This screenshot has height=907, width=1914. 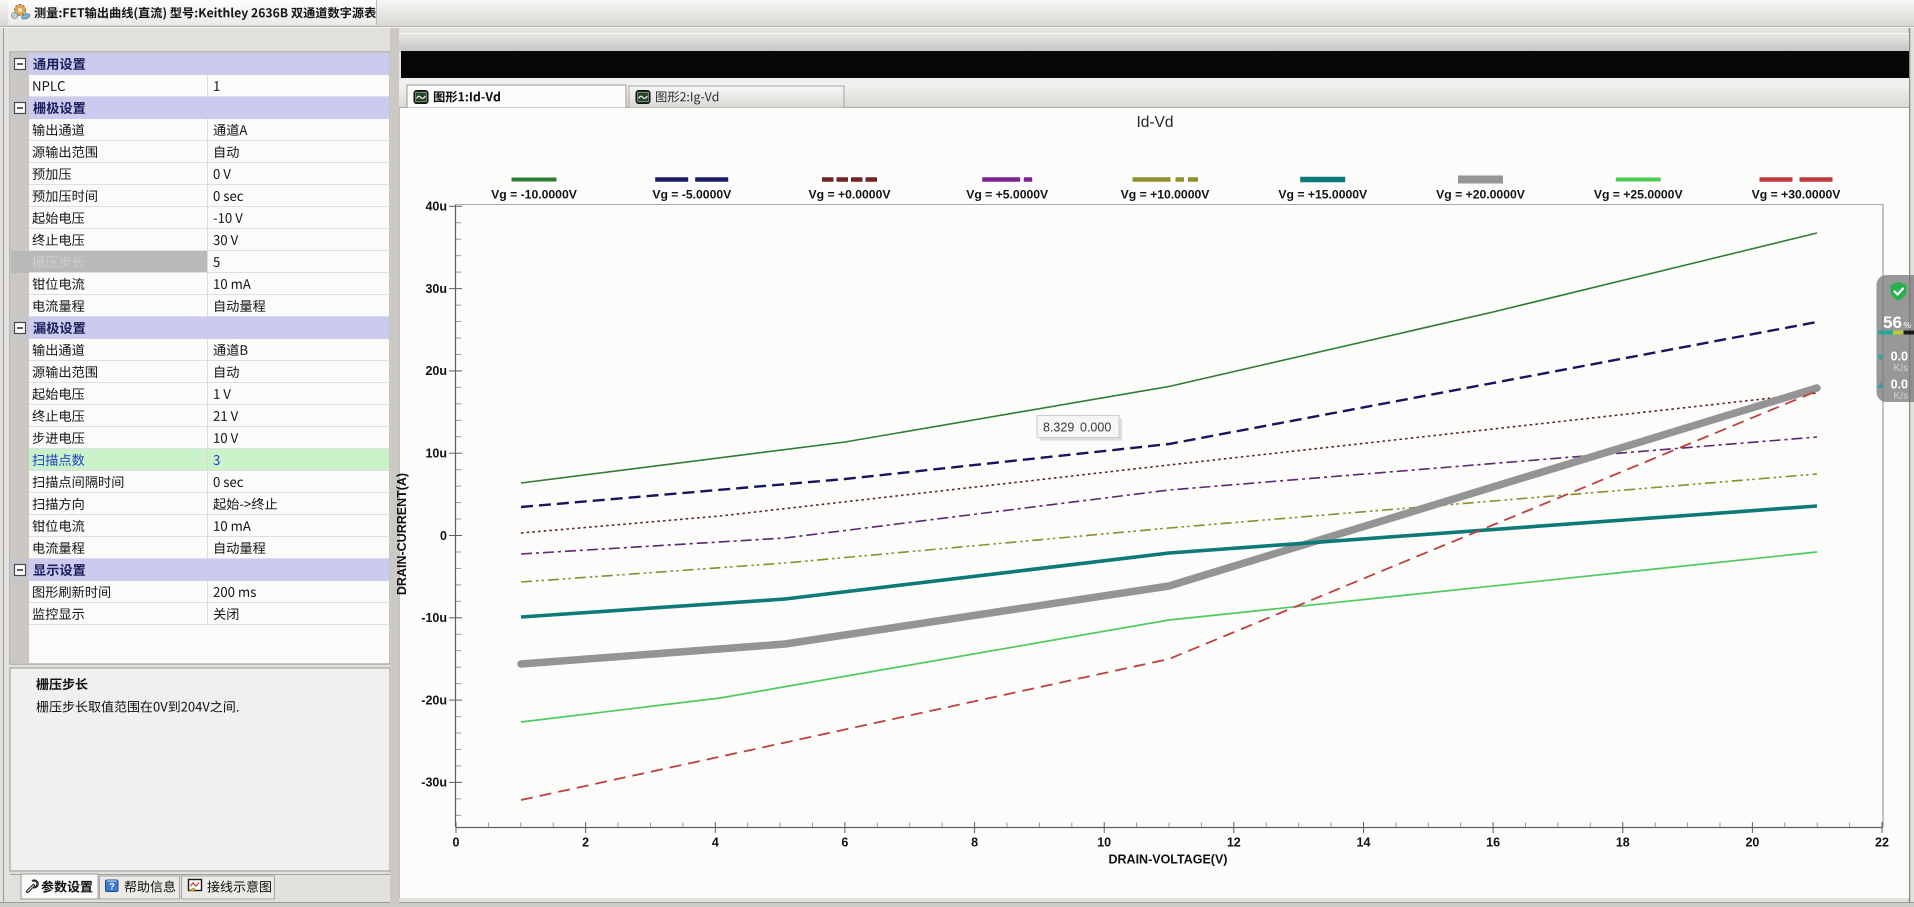 What do you see at coordinates (434, 700) in the screenshot?
I see `svg-text: -20u` at bounding box center [434, 700].